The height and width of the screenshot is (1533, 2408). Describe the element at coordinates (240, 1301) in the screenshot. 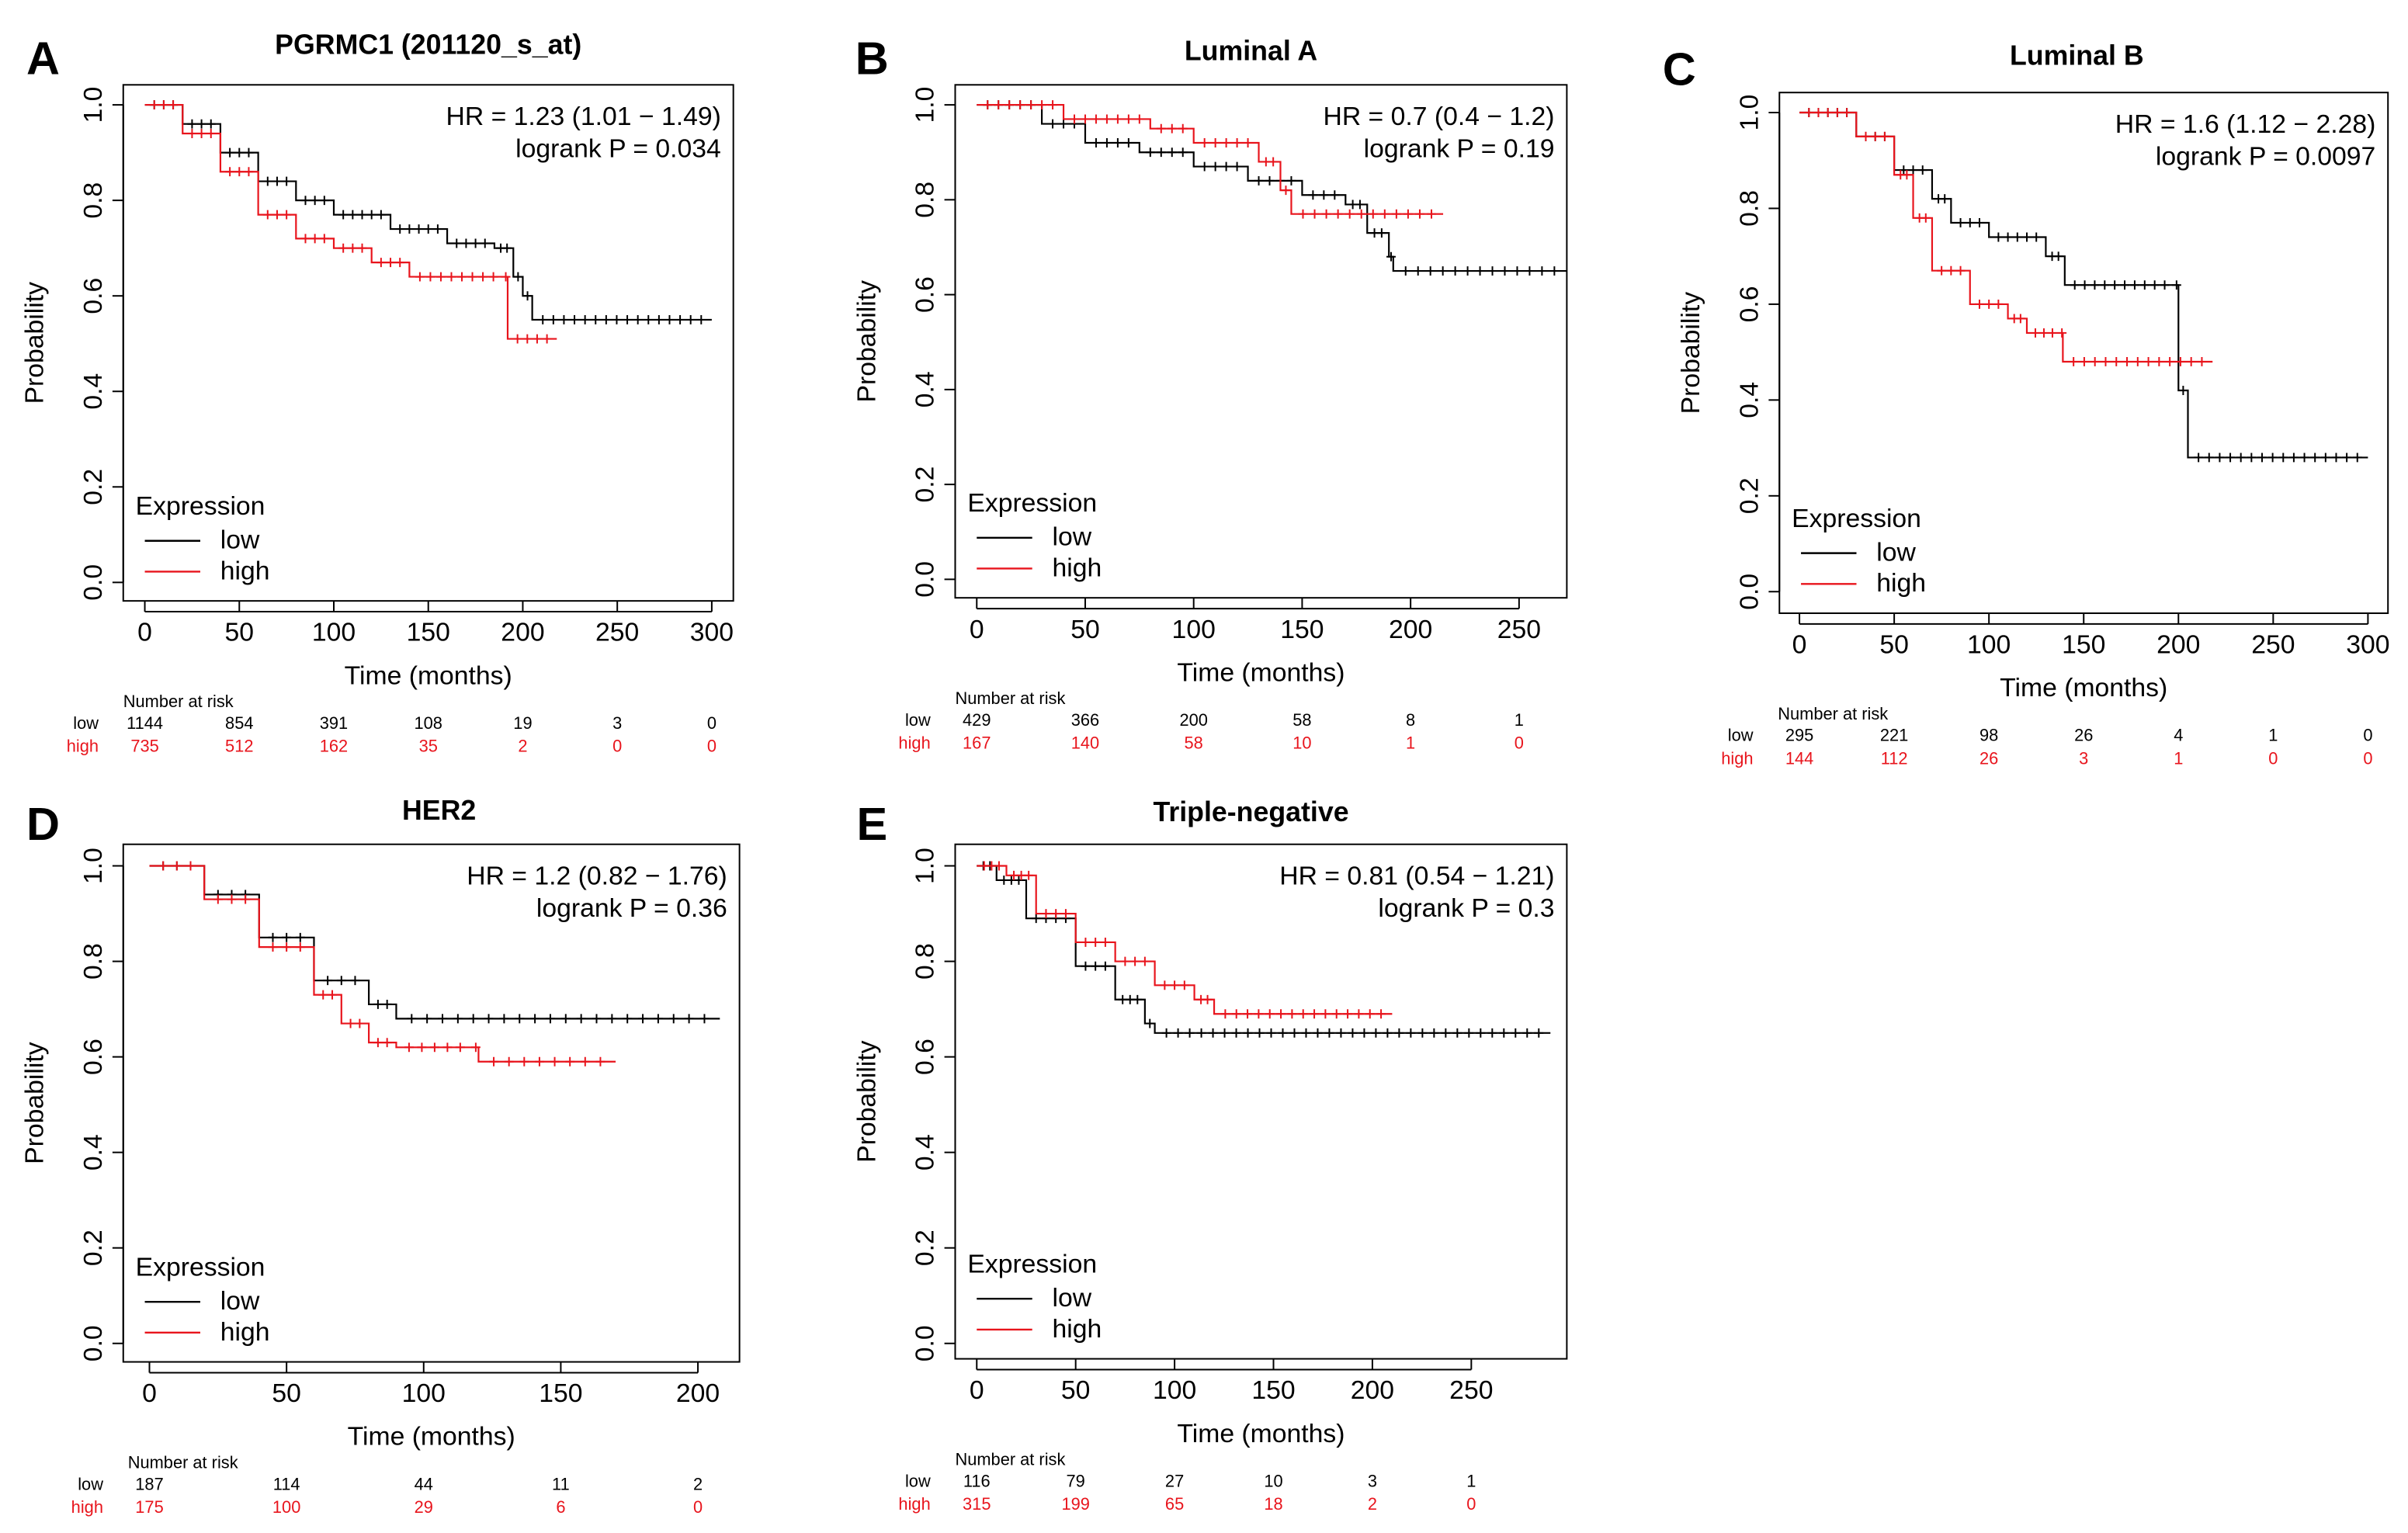

I see `legend-label-low: low` at that location.